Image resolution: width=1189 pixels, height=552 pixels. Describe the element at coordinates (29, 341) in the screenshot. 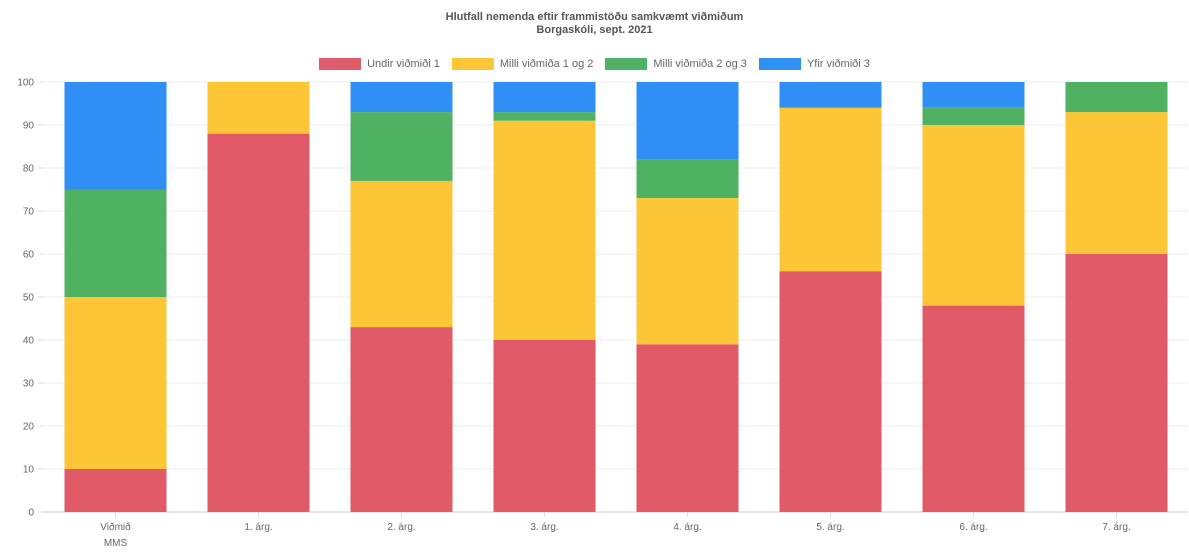

I see `y-tick-label: 40` at that location.